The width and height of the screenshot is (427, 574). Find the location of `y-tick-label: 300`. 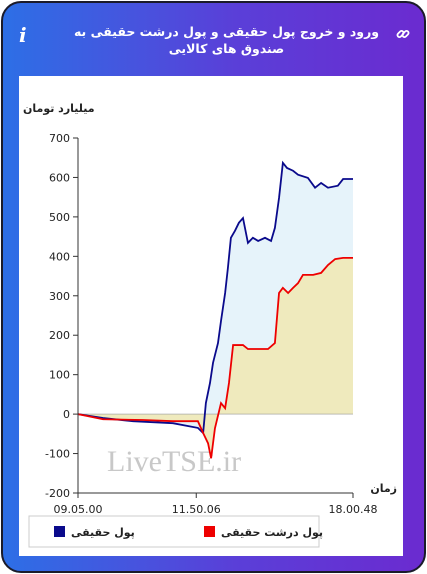

y-tick-label: 300 is located at coordinates (59, 296).